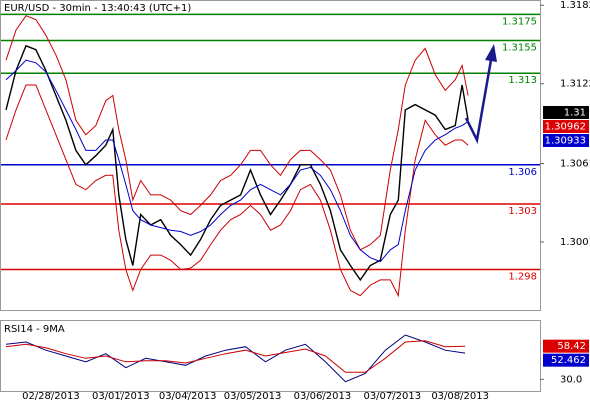 This screenshot has width=590, height=400. I want to click on y-tick-label: 1.3122, so click(575, 84).